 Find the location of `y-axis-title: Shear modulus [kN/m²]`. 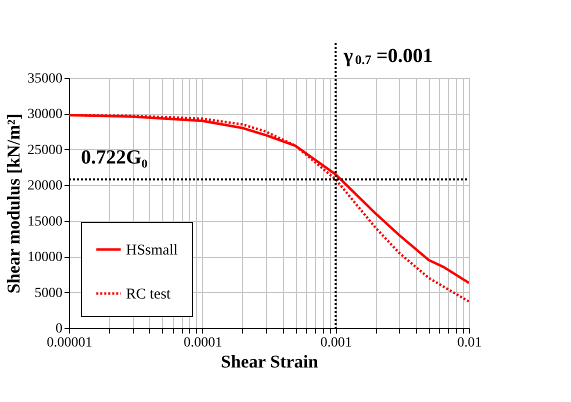

y-axis-title: Shear modulus [kN/m²] is located at coordinates (14, 203).